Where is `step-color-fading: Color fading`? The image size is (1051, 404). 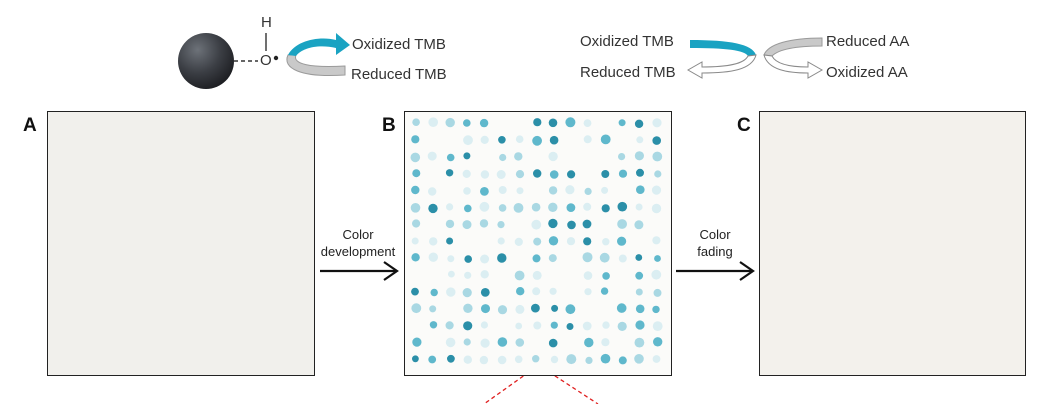
step-color-fading: Color fading is located at coordinates (715, 243).